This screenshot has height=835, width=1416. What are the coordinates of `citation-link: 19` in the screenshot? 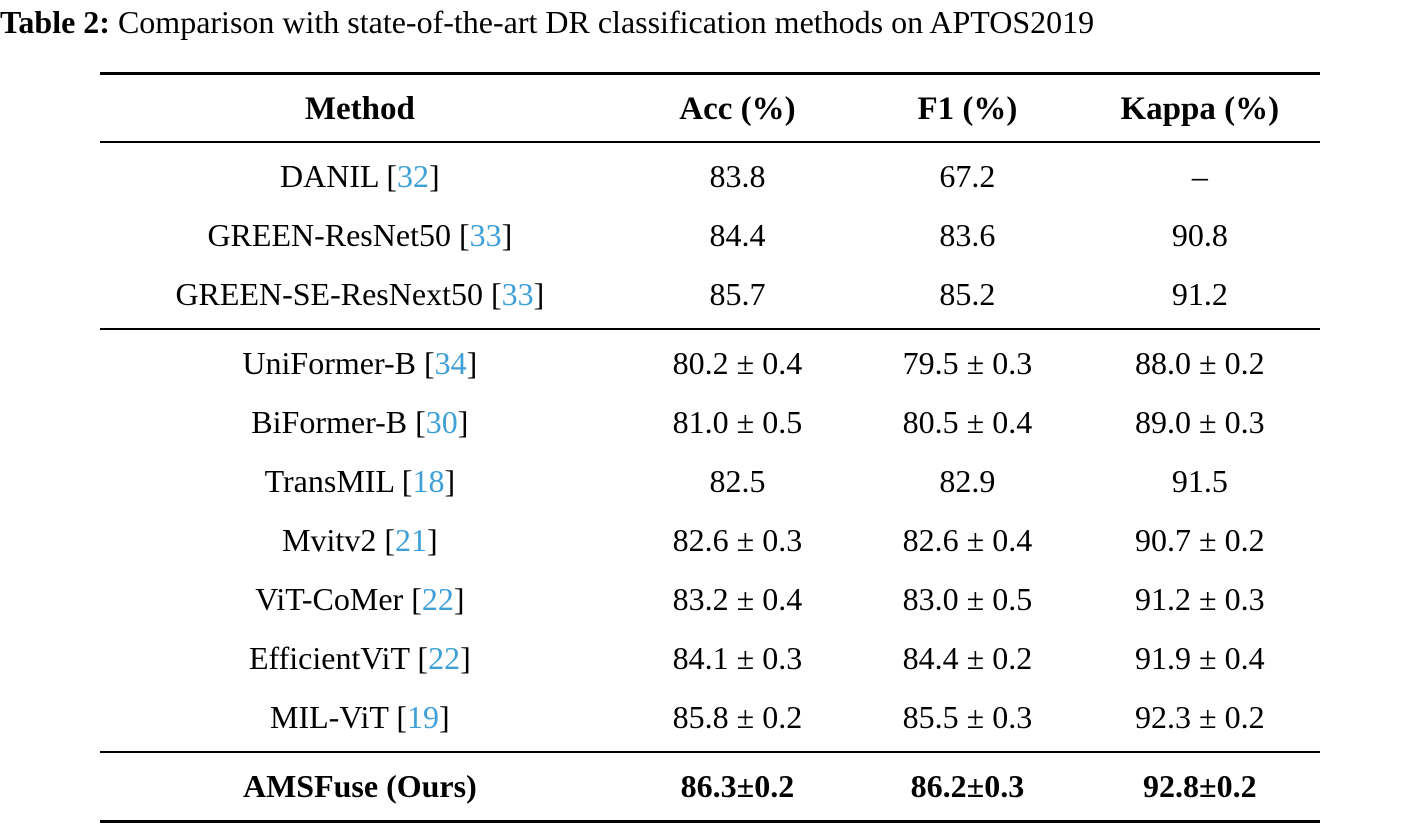 It's located at (423, 717).